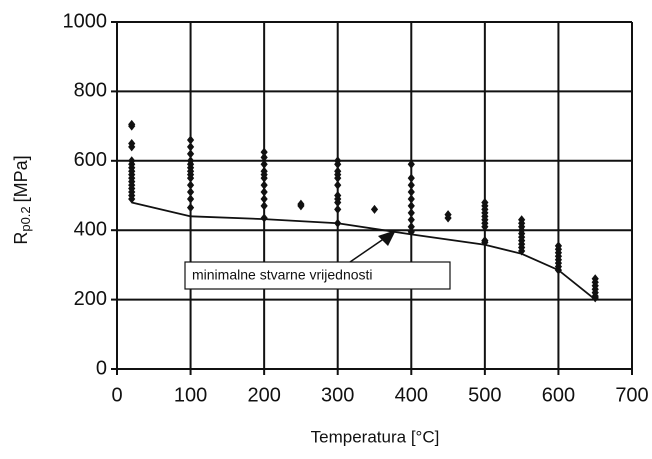 This screenshot has width=652, height=459. I want to click on y-label-subscript: p0.2, so click(25, 218).